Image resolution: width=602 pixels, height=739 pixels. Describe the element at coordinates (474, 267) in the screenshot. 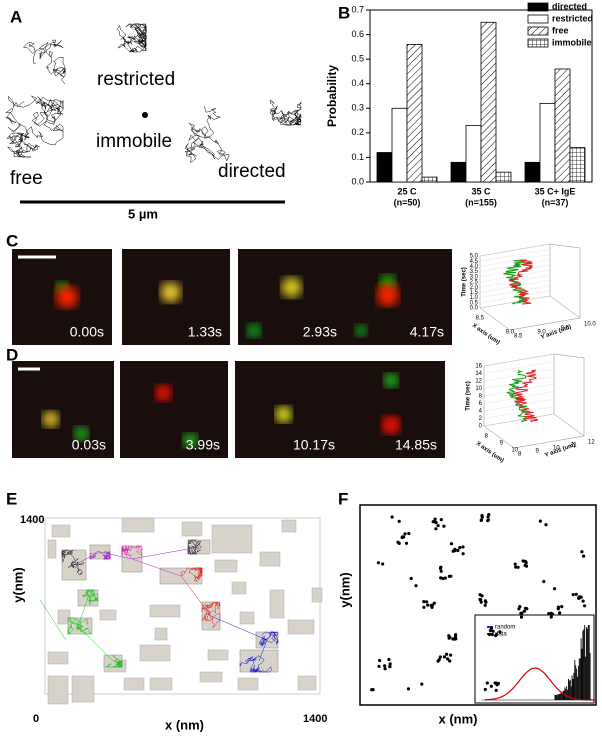

I see `z-tick-label: 4.0` at that location.